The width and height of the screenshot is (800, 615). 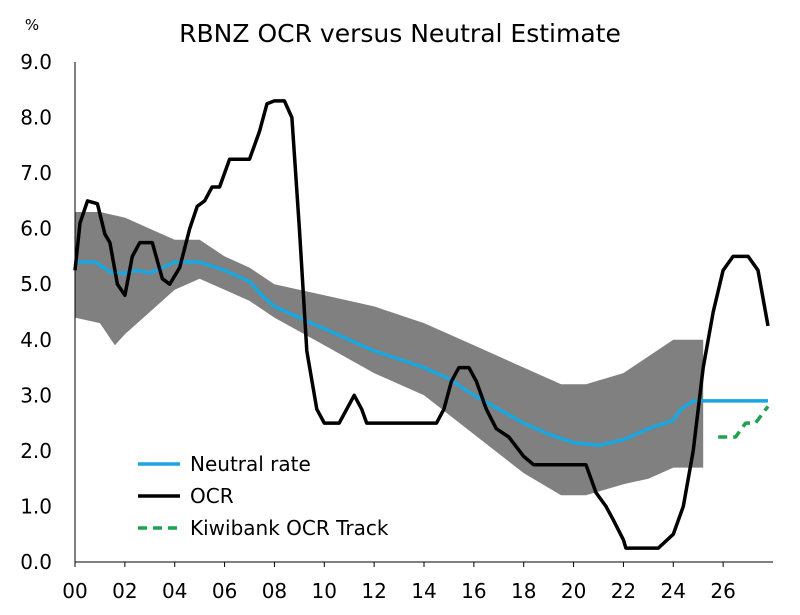 I want to click on x-tick-label: 24, so click(x=673, y=591).